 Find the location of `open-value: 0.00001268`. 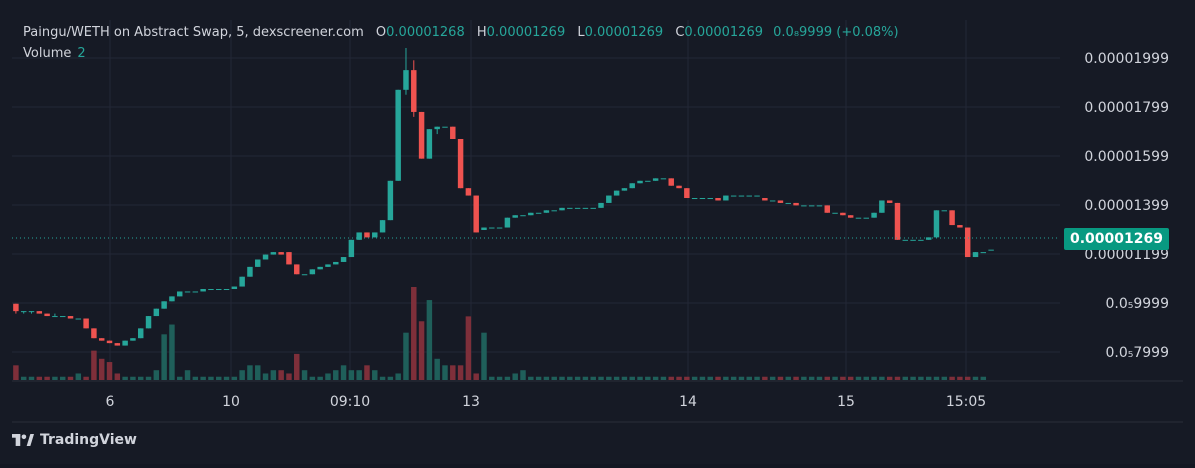

open-value: 0.00001268 is located at coordinates (425, 32).